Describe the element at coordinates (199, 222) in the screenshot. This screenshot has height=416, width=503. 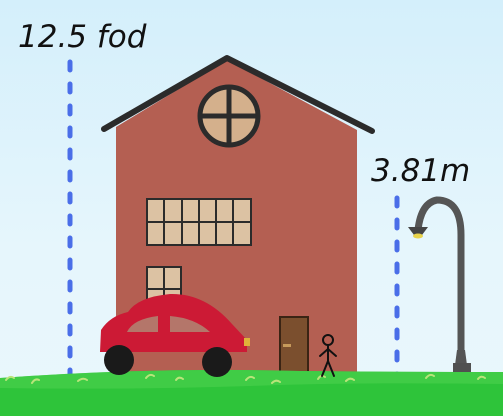
I see `grid-window` at that location.